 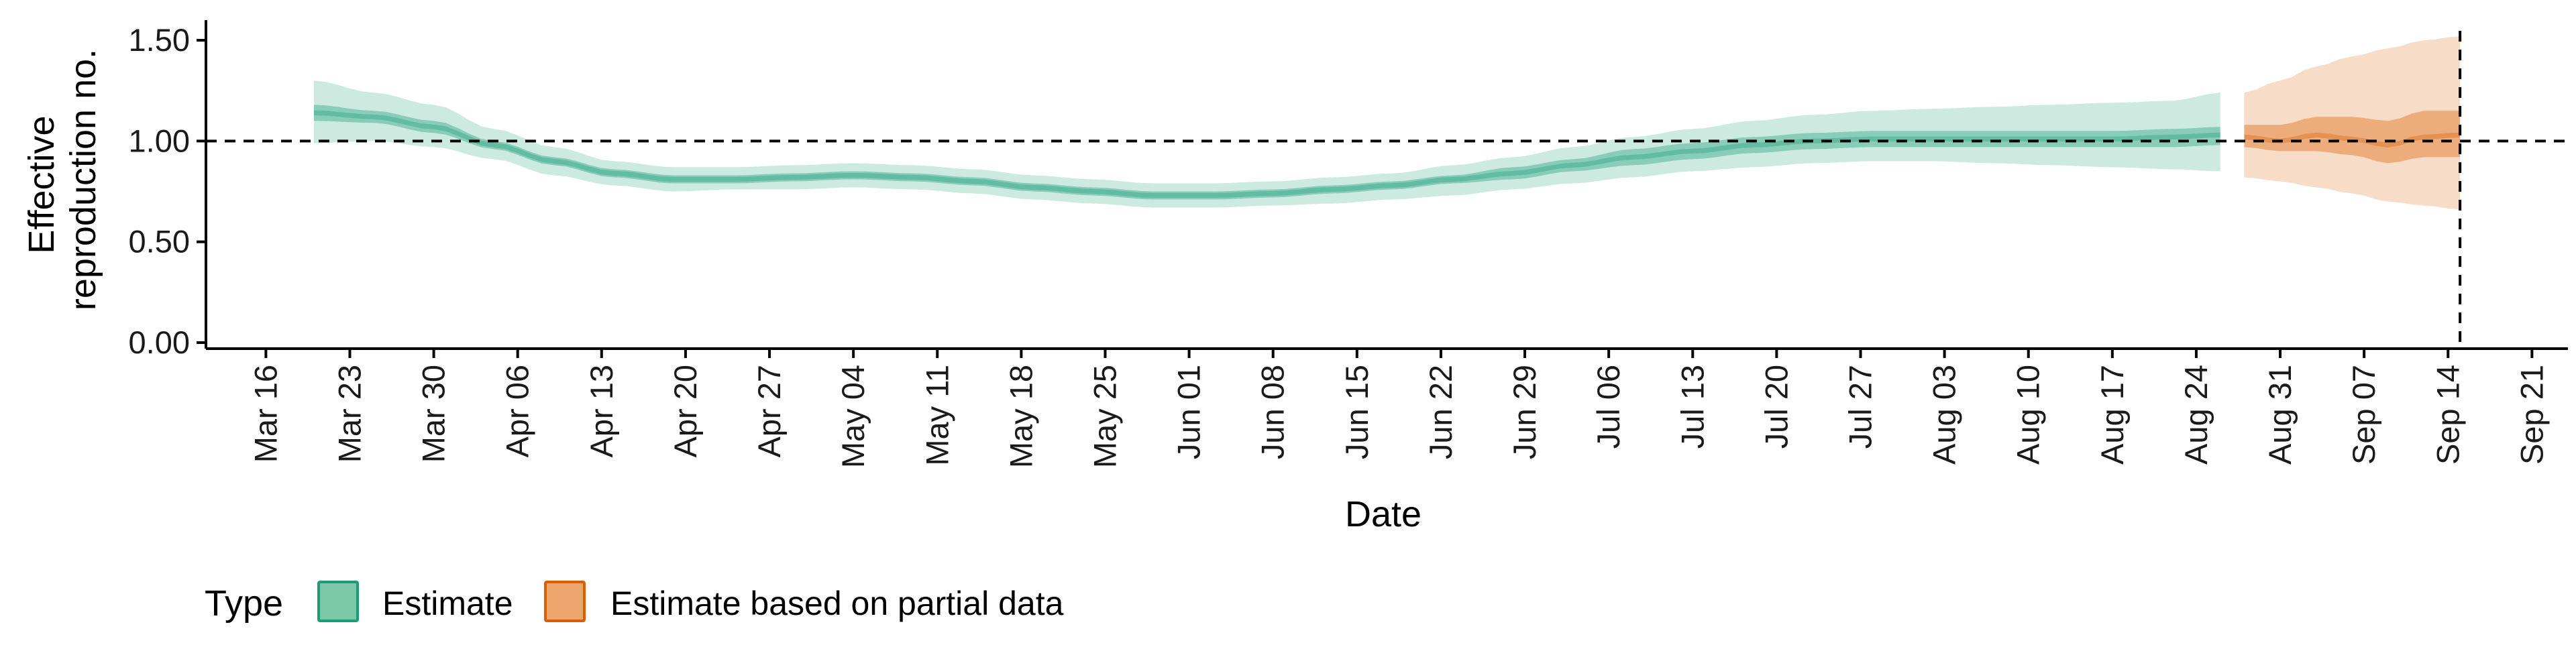 What do you see at coordinates (159, 342) in the screenshot?
I see `y-tick-label: 0.00` at bounding box center [159, 342].